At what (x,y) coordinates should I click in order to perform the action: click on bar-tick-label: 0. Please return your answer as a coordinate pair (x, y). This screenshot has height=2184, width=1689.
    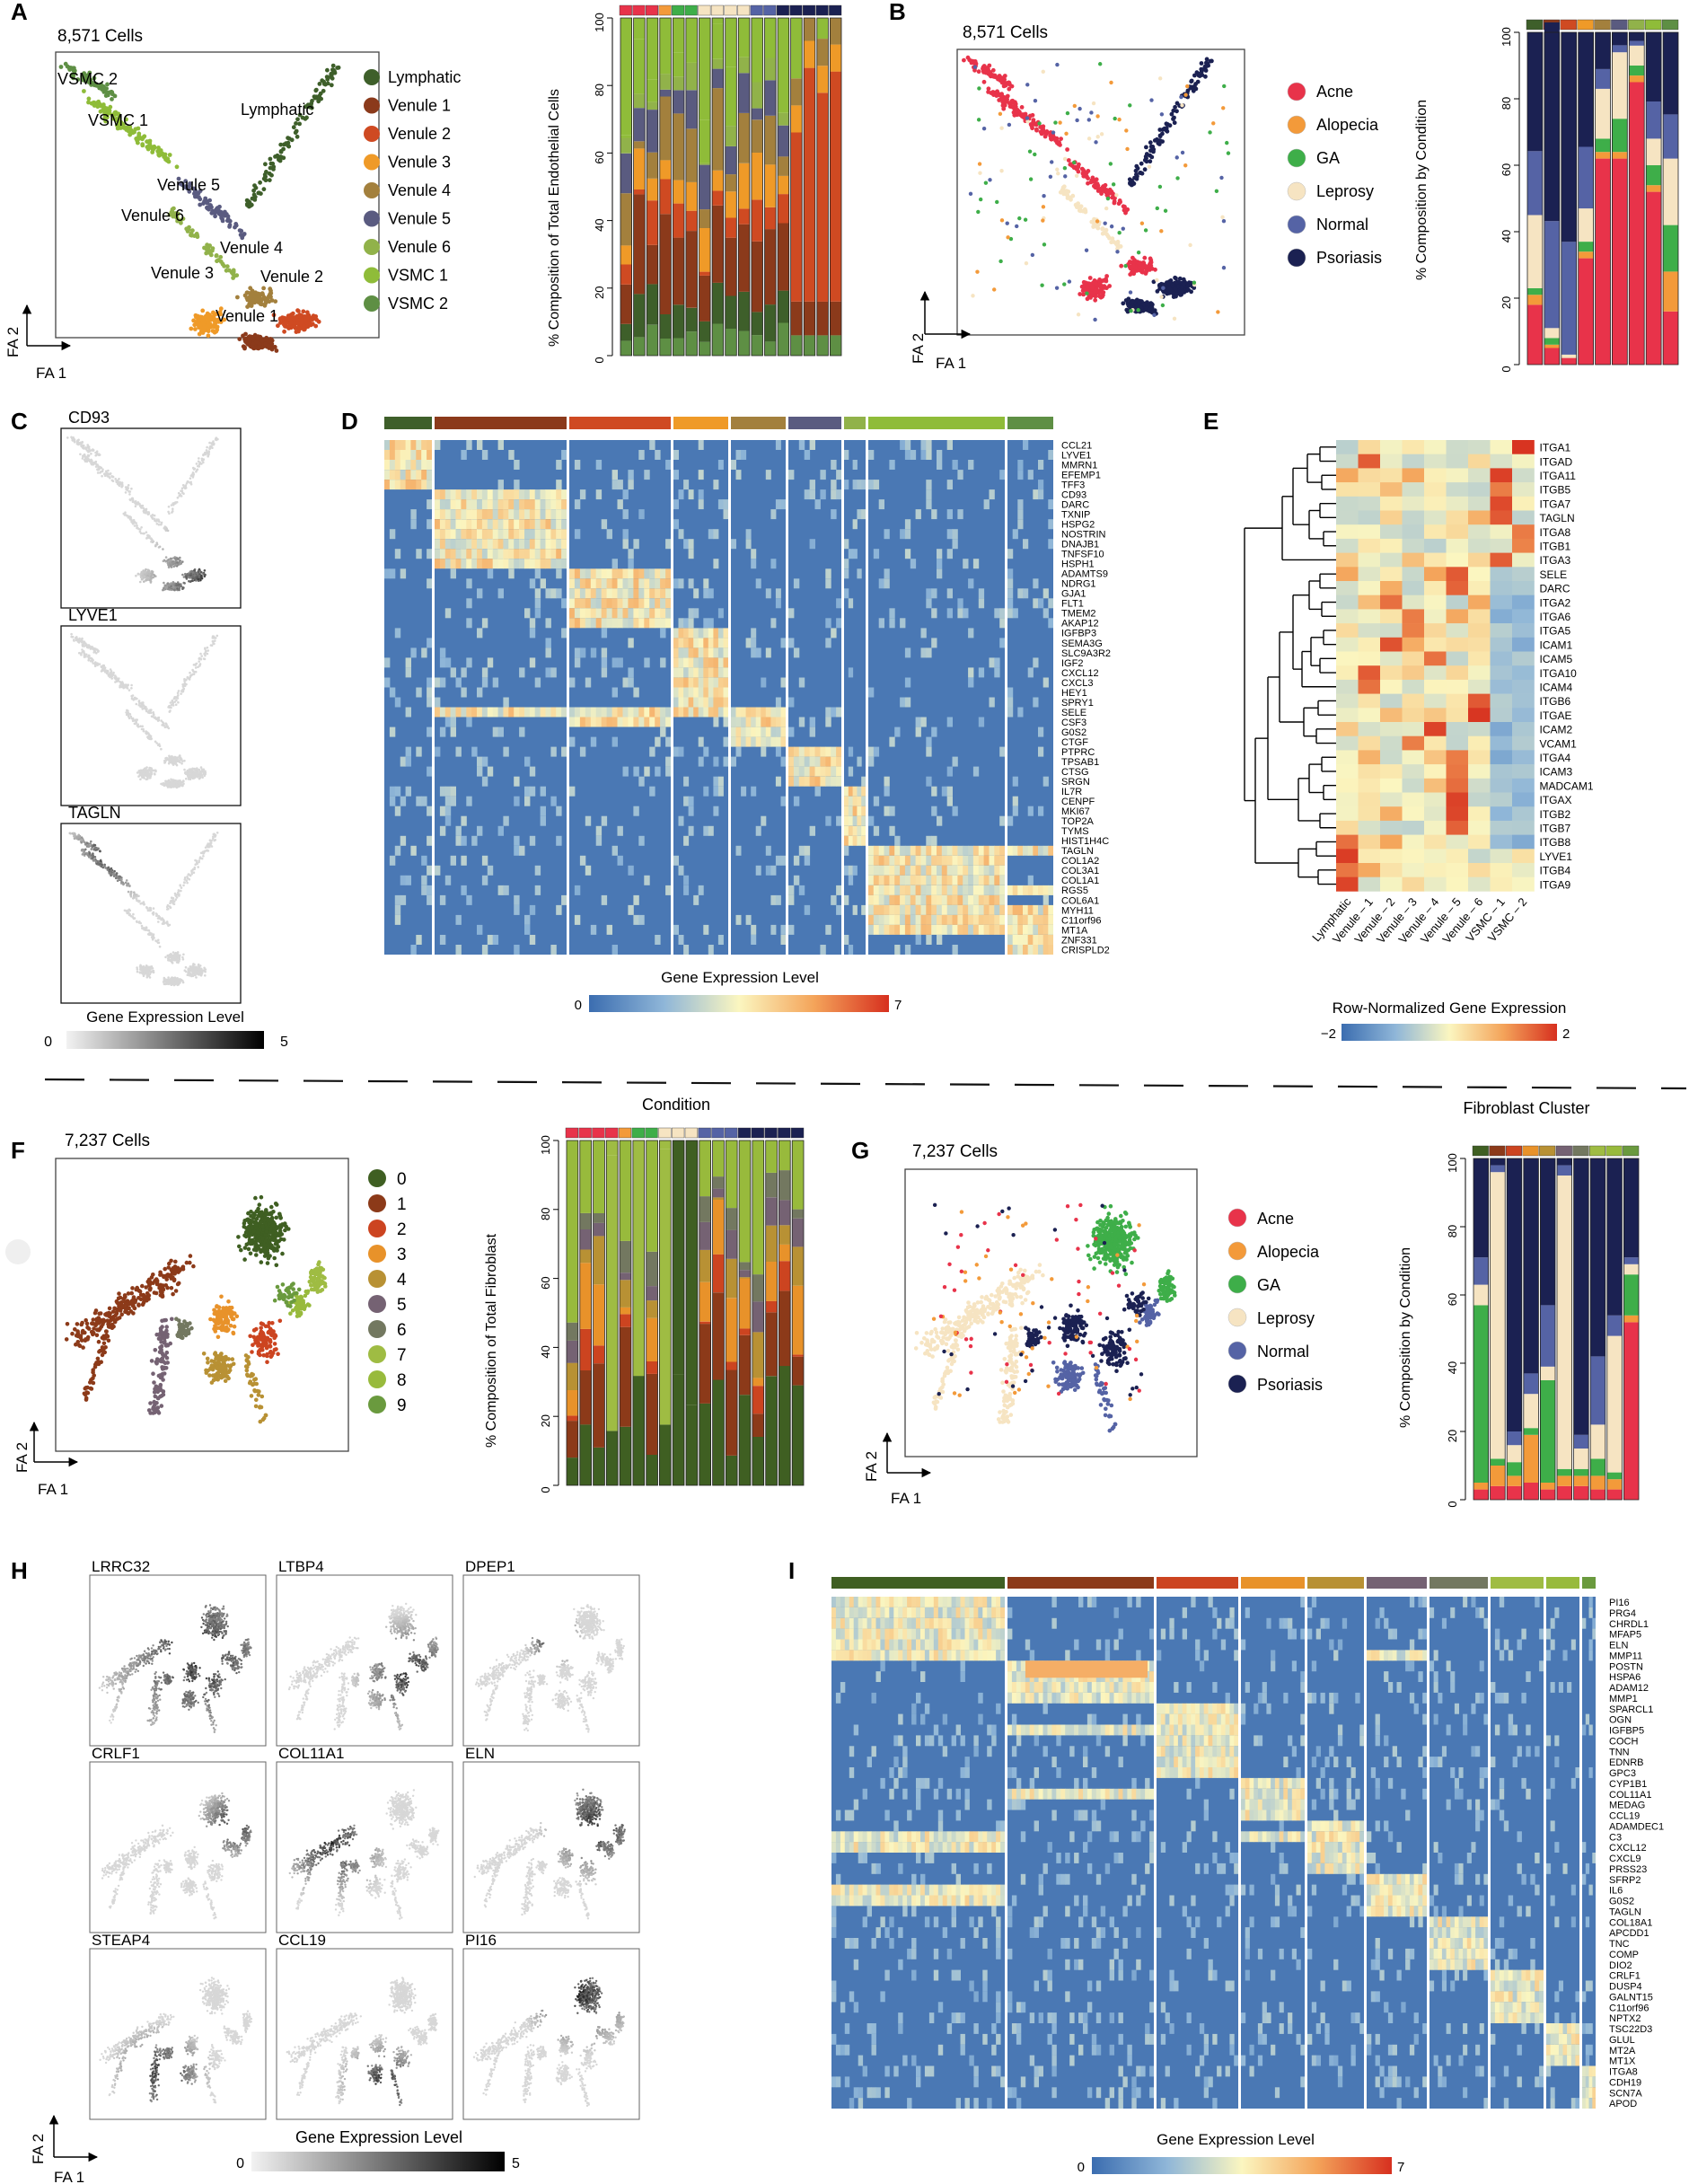
    Looking at the image, I should click on (599, 360).